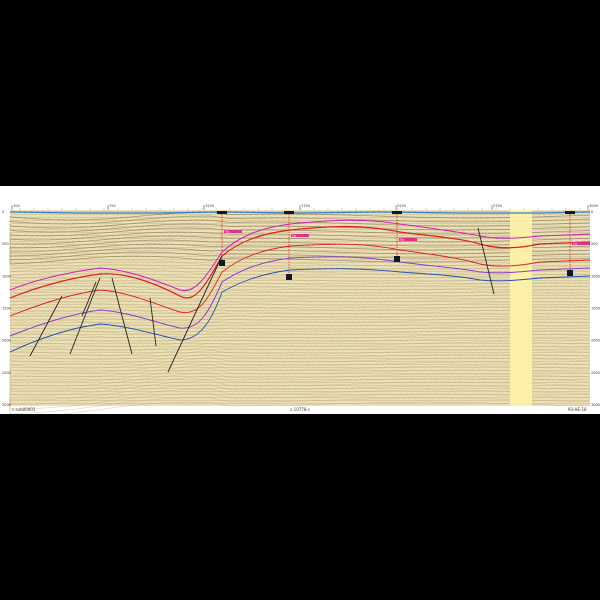 This screenshot has height=600, width=600. What do you see at coordinates (6, 276) in the screenshot?
I see `depth-label-left: 1000` at bounding box center [6, 276].